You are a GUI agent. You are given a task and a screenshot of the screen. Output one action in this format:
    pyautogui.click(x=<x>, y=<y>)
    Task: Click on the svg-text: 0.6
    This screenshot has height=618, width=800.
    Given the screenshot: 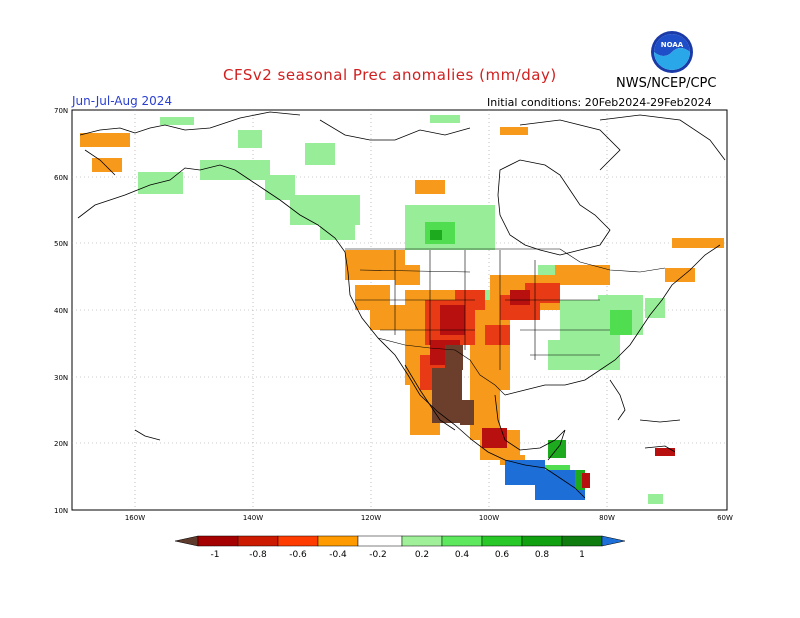 What is the action you would take?
    pyautogui.click(x=502, y=555)
    